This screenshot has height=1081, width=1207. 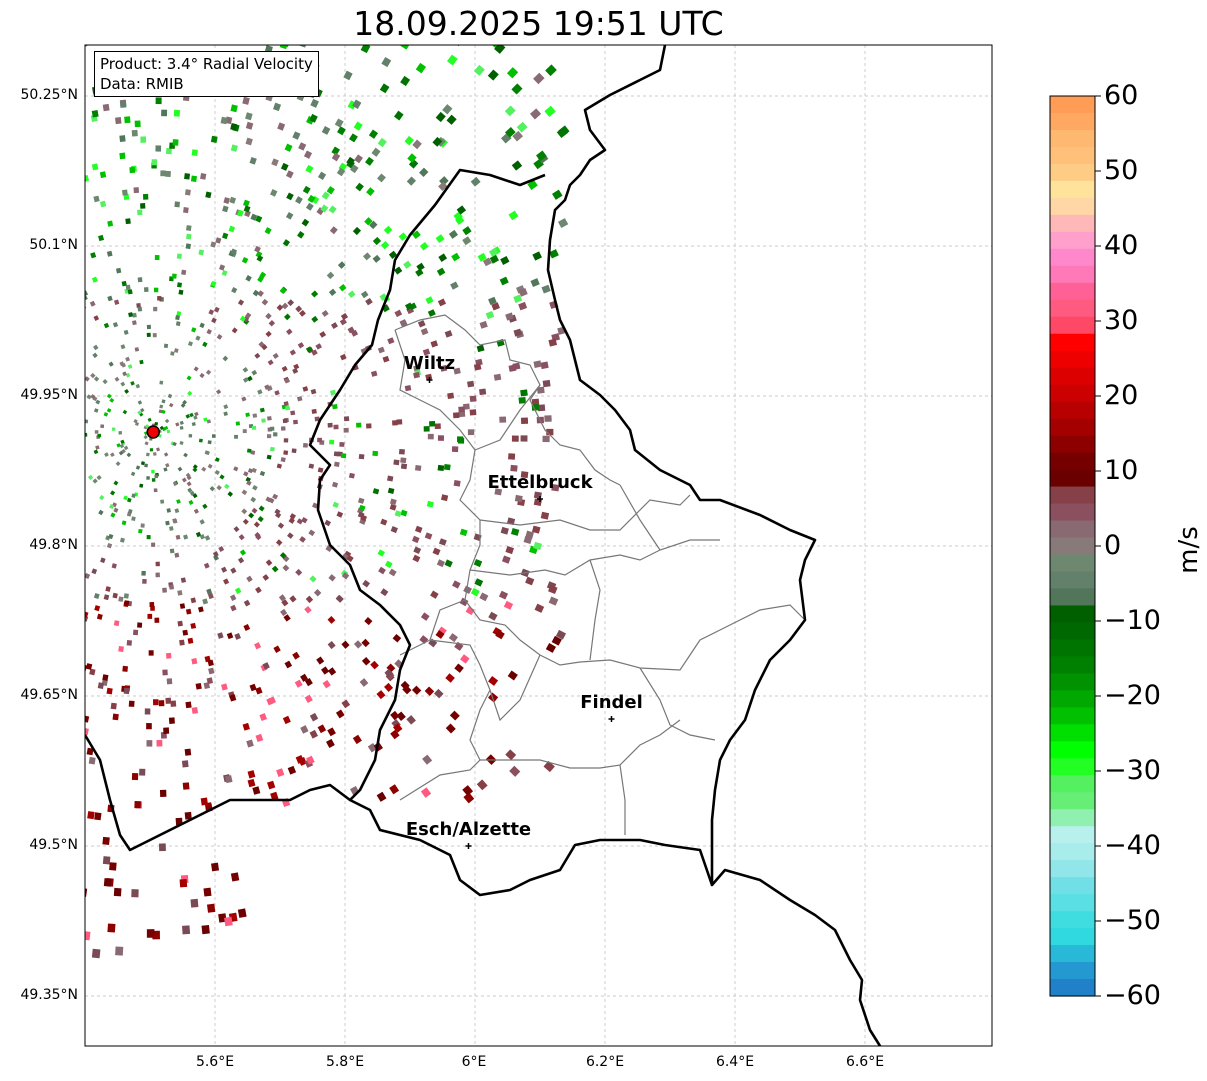 I want to click on lon-tick: 6.2°E, so click(x=605, y=1062).